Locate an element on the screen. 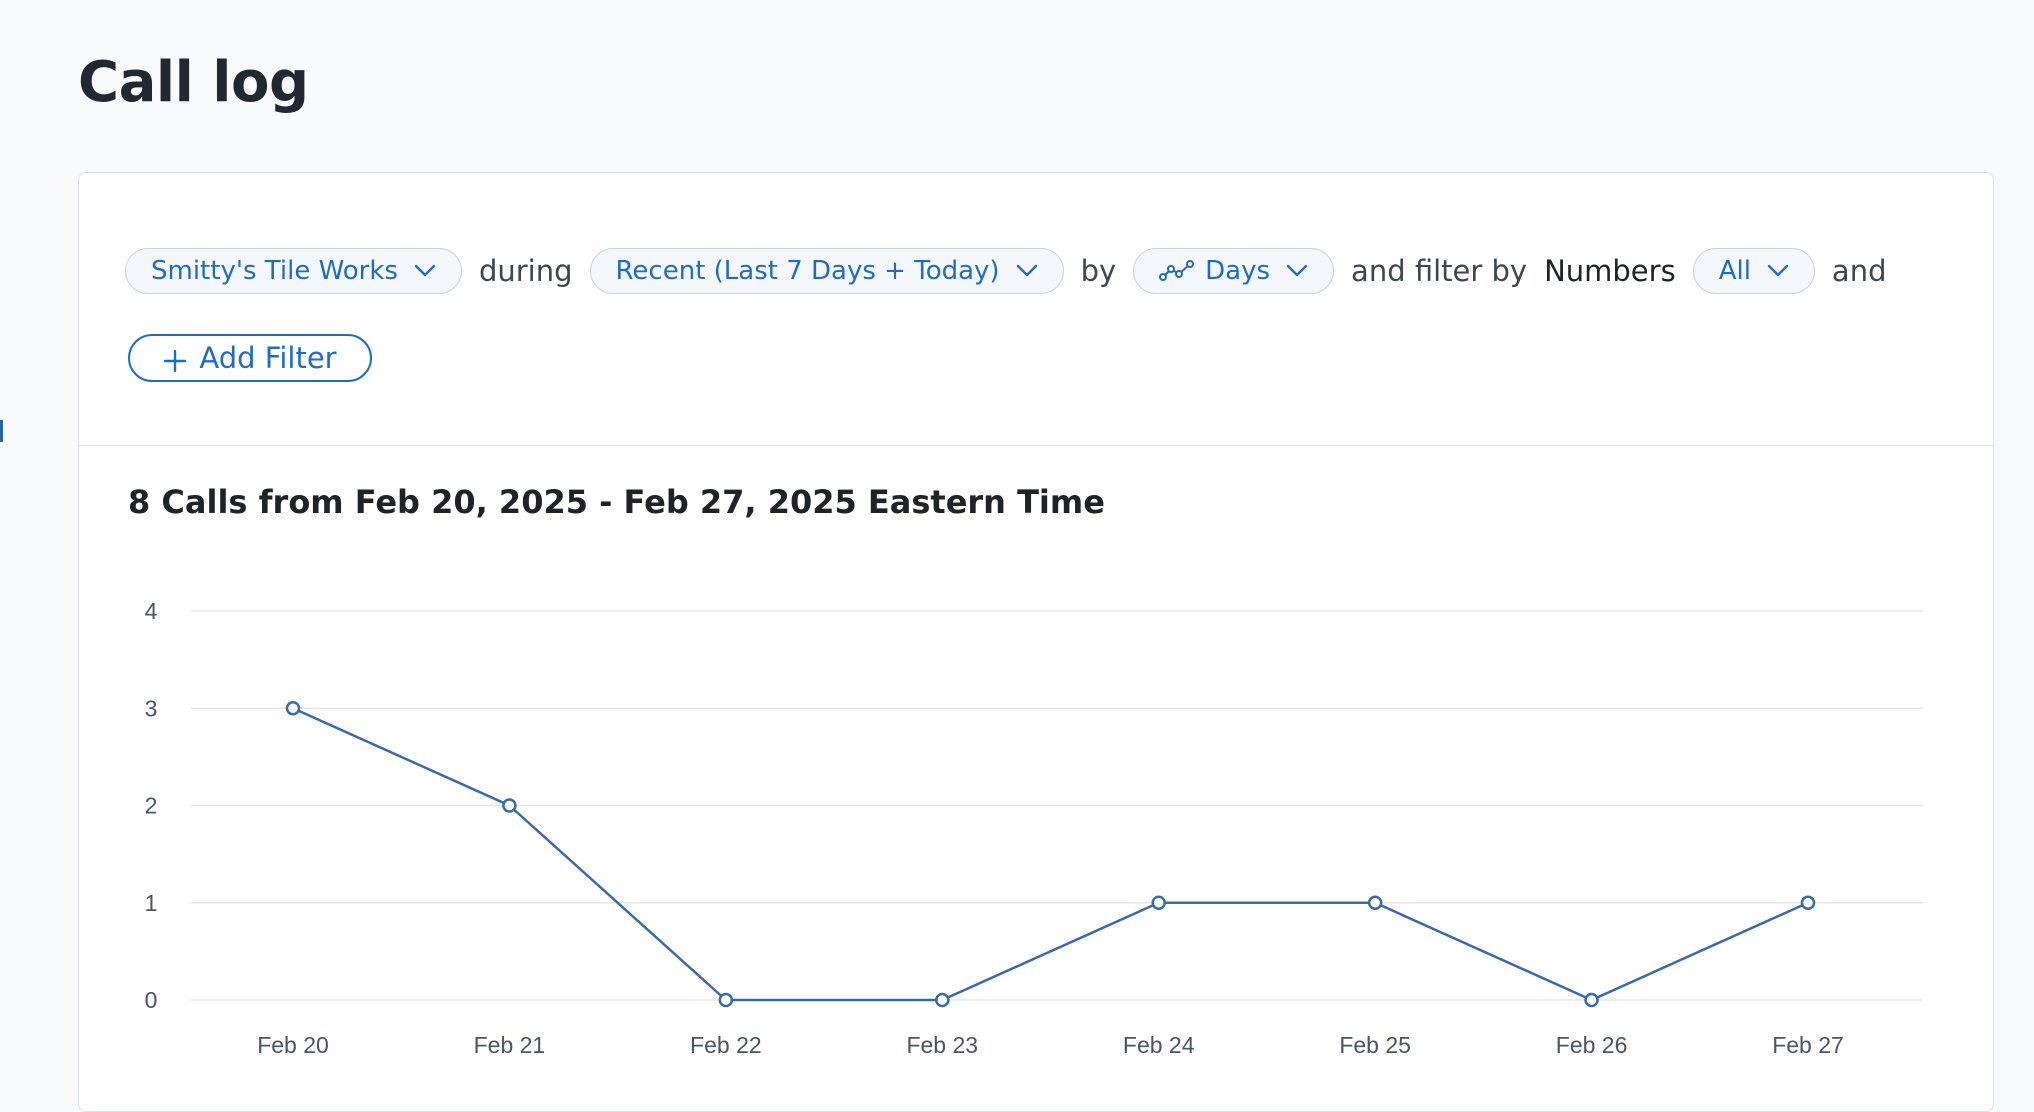 This screenshot has height=1112, width=2034. account-dropdown-label: Smitty's Tile Works is located at coordinates (274, 271).